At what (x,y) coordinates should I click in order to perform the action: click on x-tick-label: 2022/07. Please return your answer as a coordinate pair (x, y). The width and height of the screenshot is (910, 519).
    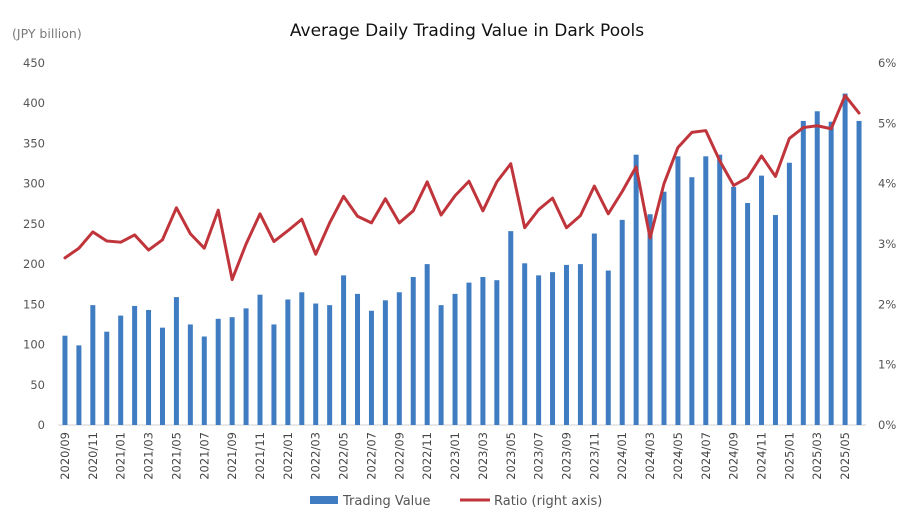
    Looking at the image, I should click on (371, 456).